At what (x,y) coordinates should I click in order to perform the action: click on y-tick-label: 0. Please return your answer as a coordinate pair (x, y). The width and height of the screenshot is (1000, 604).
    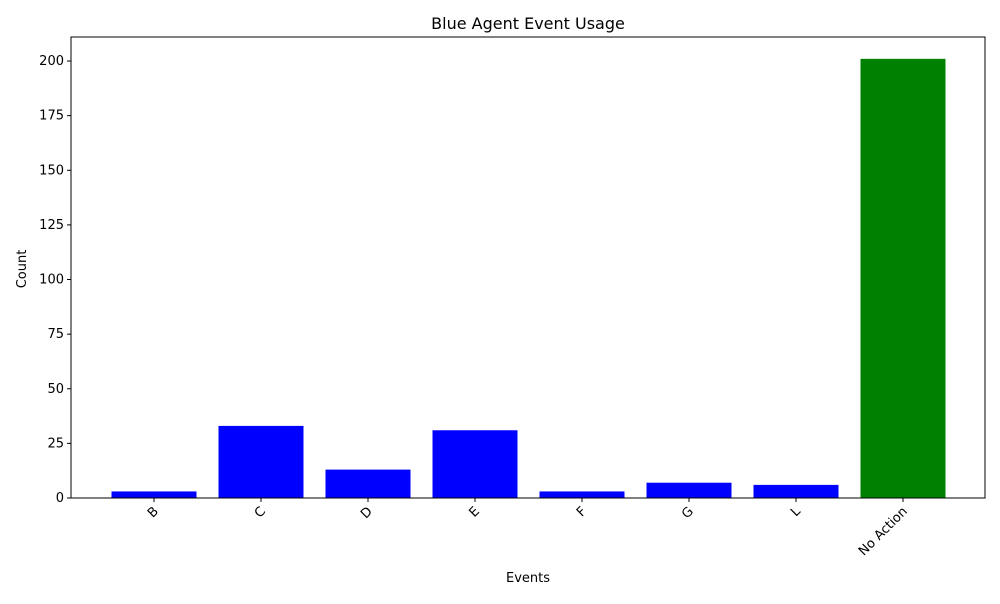
    Looking at the image, I should click on (60, 498).